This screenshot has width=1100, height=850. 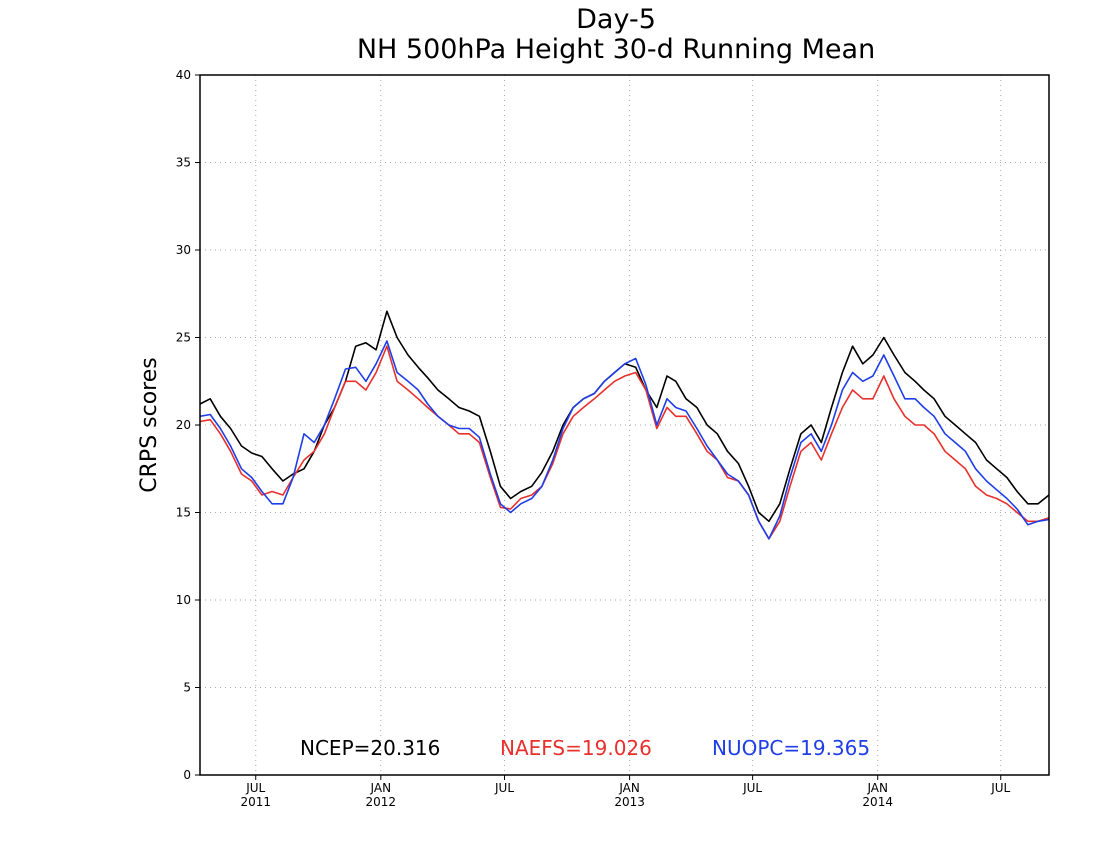 I want to click on y-tick-label: 40, so click(x=183, y=75).